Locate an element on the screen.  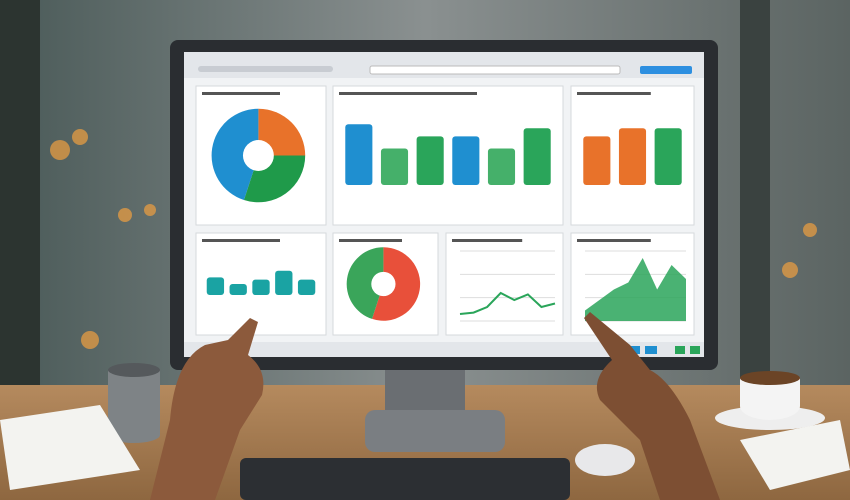
mouse is located at coordinates (605, 460).